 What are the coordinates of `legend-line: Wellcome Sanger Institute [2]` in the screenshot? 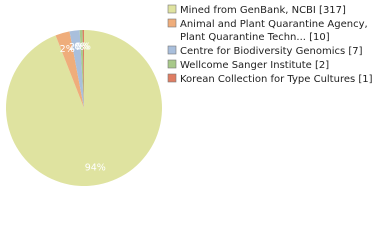 It's located at (254, 65).